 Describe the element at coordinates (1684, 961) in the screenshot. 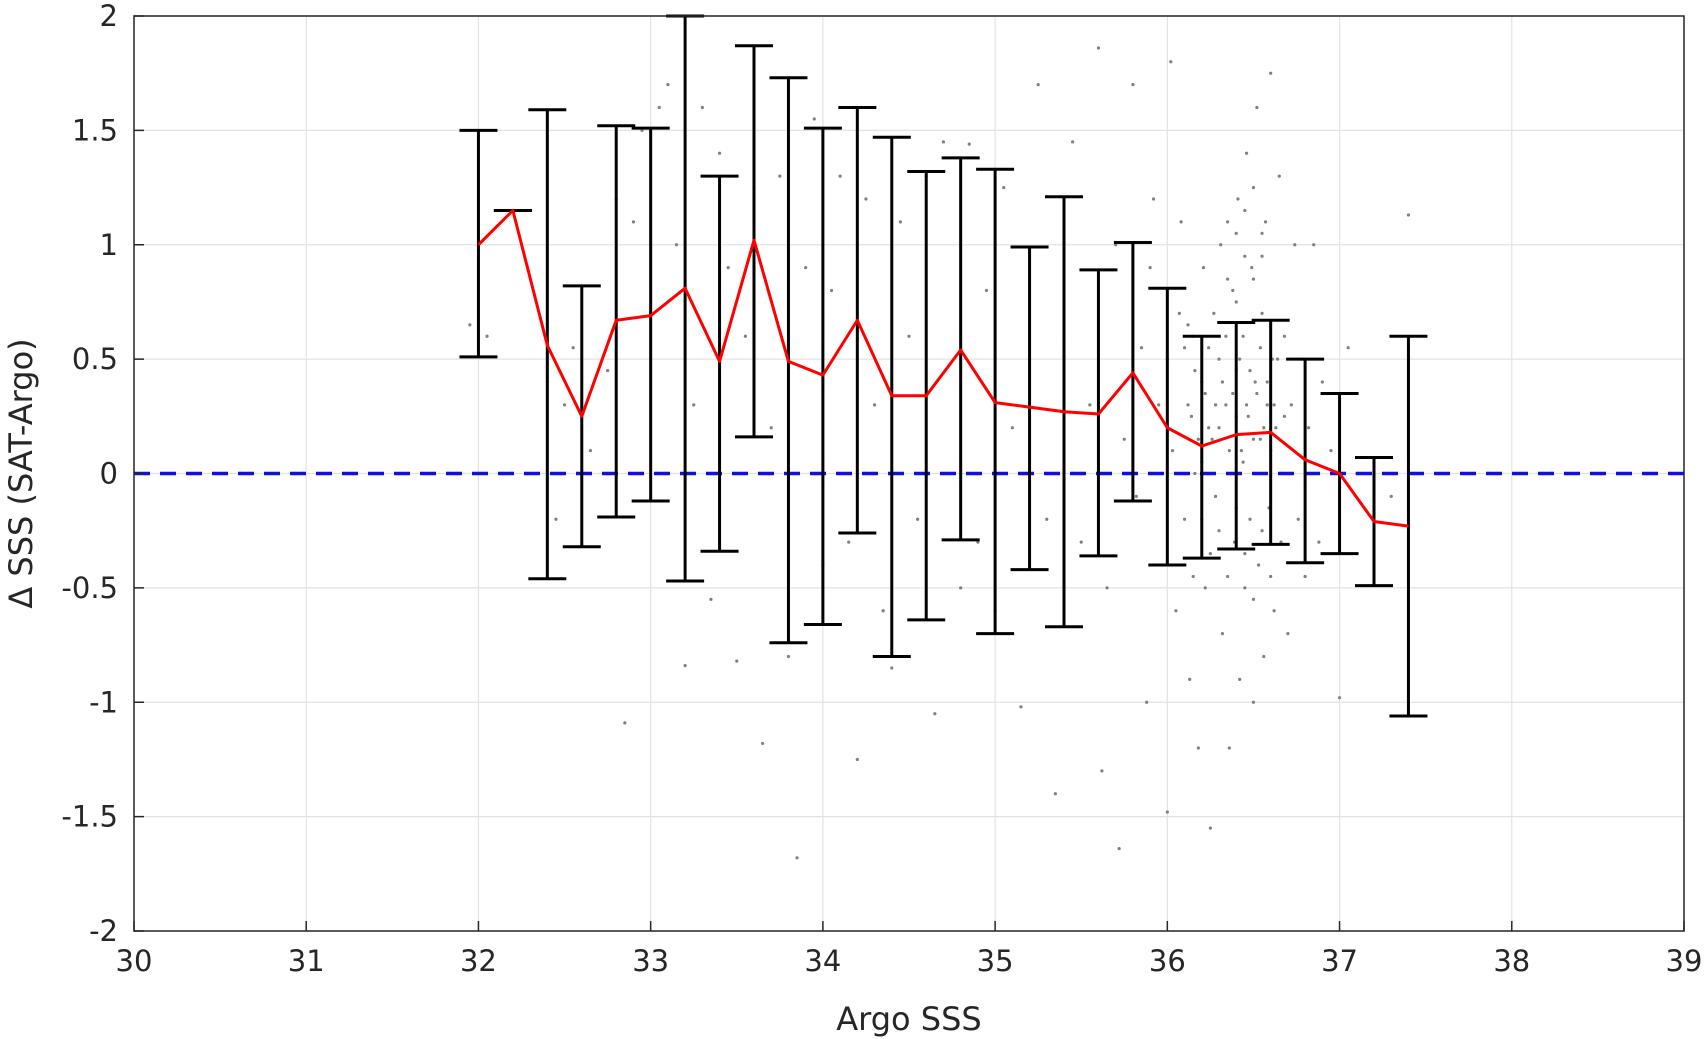

I see `x-tick-label: 39` at that location.